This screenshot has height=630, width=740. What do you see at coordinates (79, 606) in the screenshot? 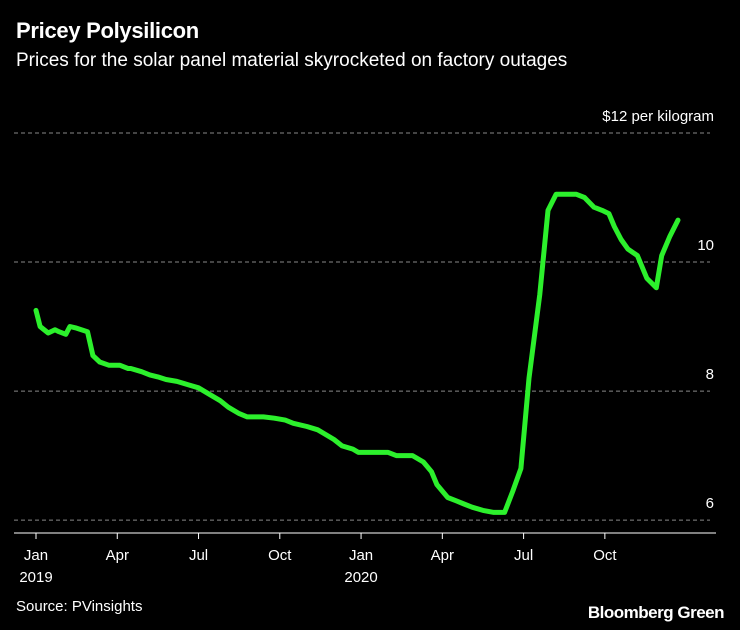
I see `source-note: Source: PVinsights` at bounding box center [79, 606].